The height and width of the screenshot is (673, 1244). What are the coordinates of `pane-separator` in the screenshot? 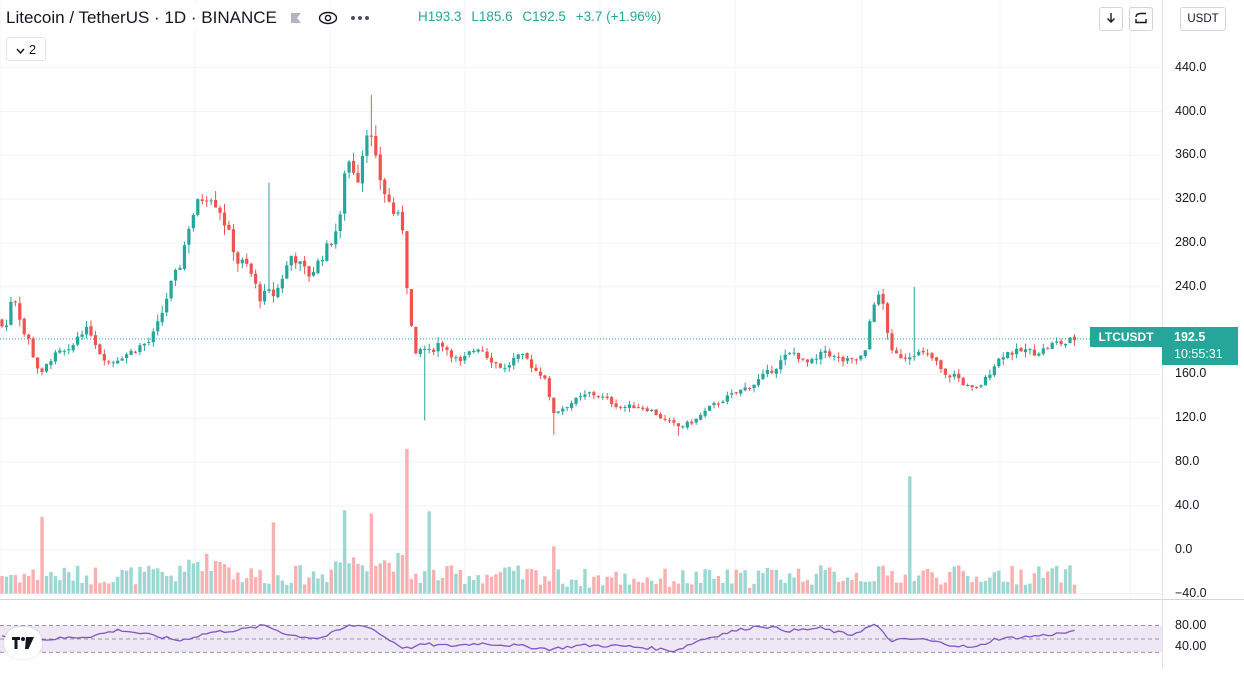 It's located at (622, 599).